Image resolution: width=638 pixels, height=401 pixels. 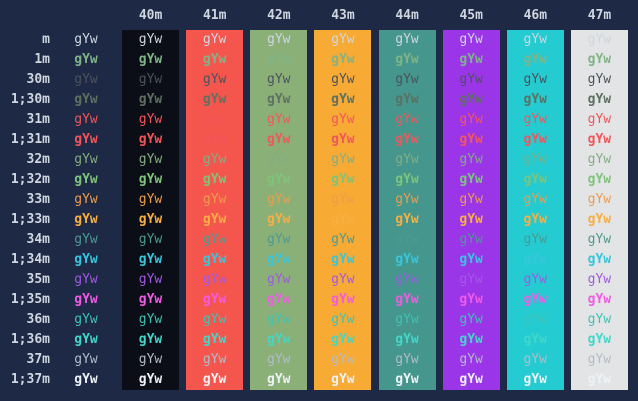 I want to click on row-label: 1;33m, so click(x=30, y=219).